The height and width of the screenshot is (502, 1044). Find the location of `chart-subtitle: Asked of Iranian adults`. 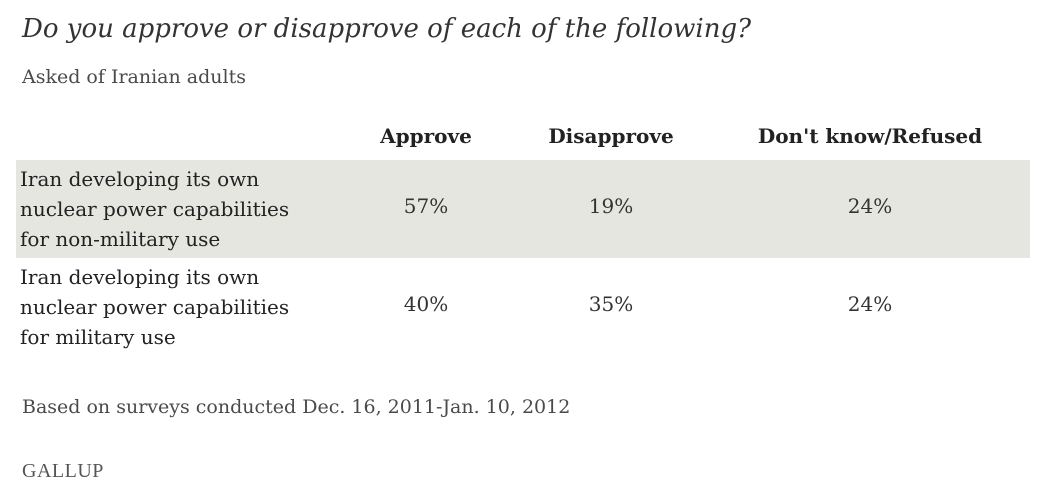

chart-subtitle: Asked of Iranian adults is located at coordinates (134, 77).